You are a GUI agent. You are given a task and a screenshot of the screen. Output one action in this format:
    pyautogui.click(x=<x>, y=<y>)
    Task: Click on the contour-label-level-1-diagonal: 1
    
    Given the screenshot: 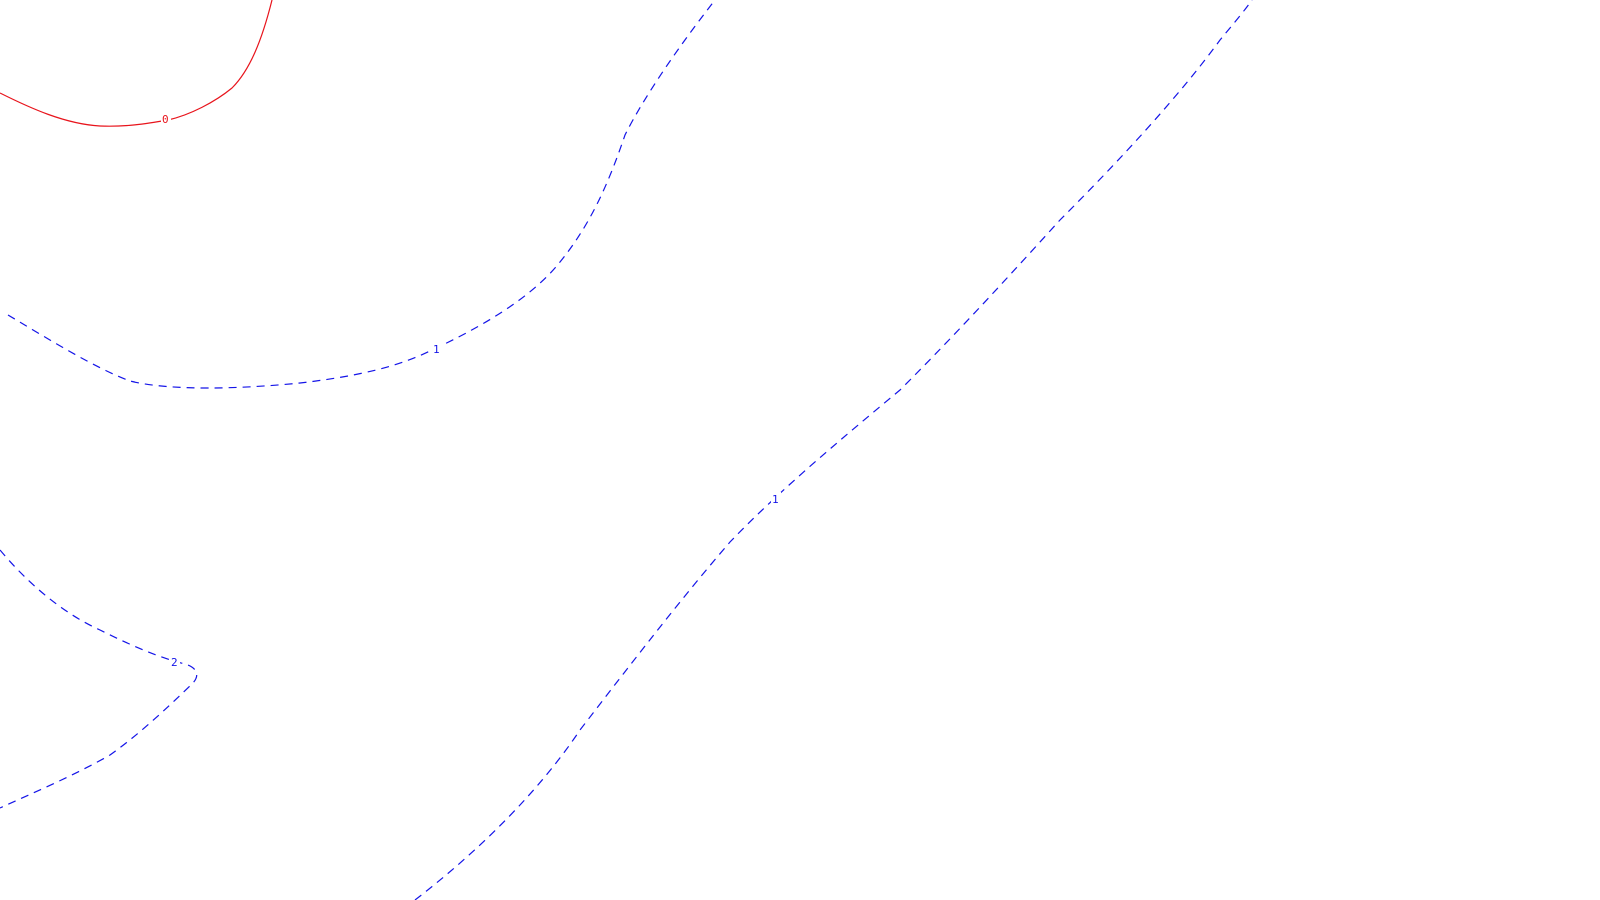 What is the action you would take?
    pyautogui.click(x=775, y=499)
    